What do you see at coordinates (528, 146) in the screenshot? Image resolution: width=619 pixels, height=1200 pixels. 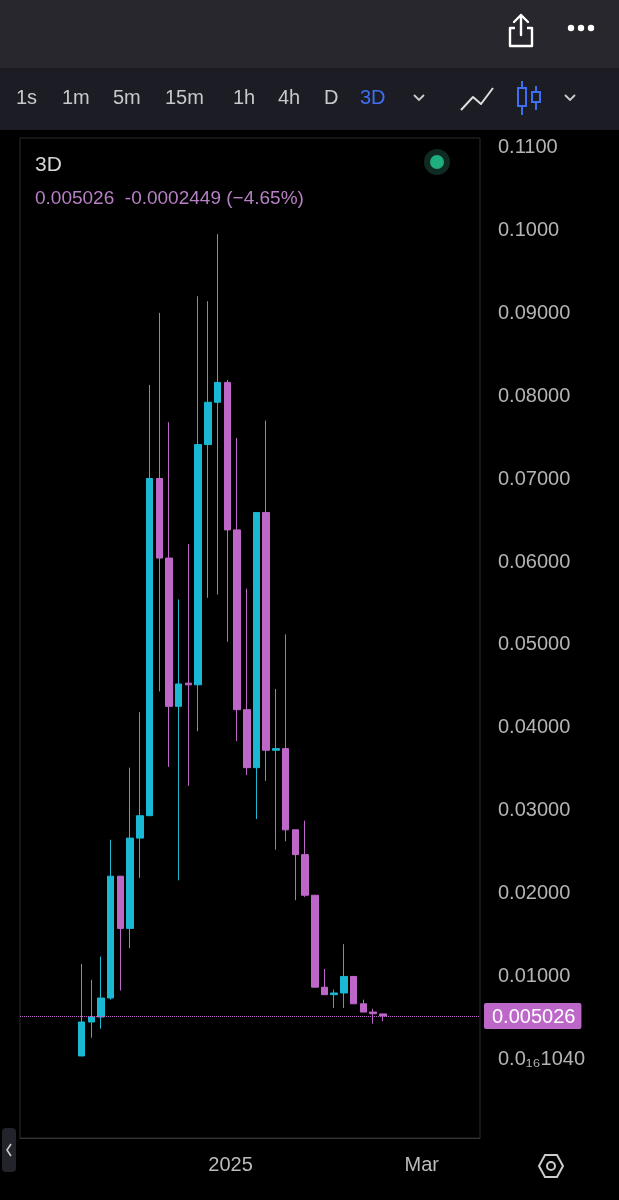 I see `y-tick-label: 0.1100` at bounding box center [528, 146].